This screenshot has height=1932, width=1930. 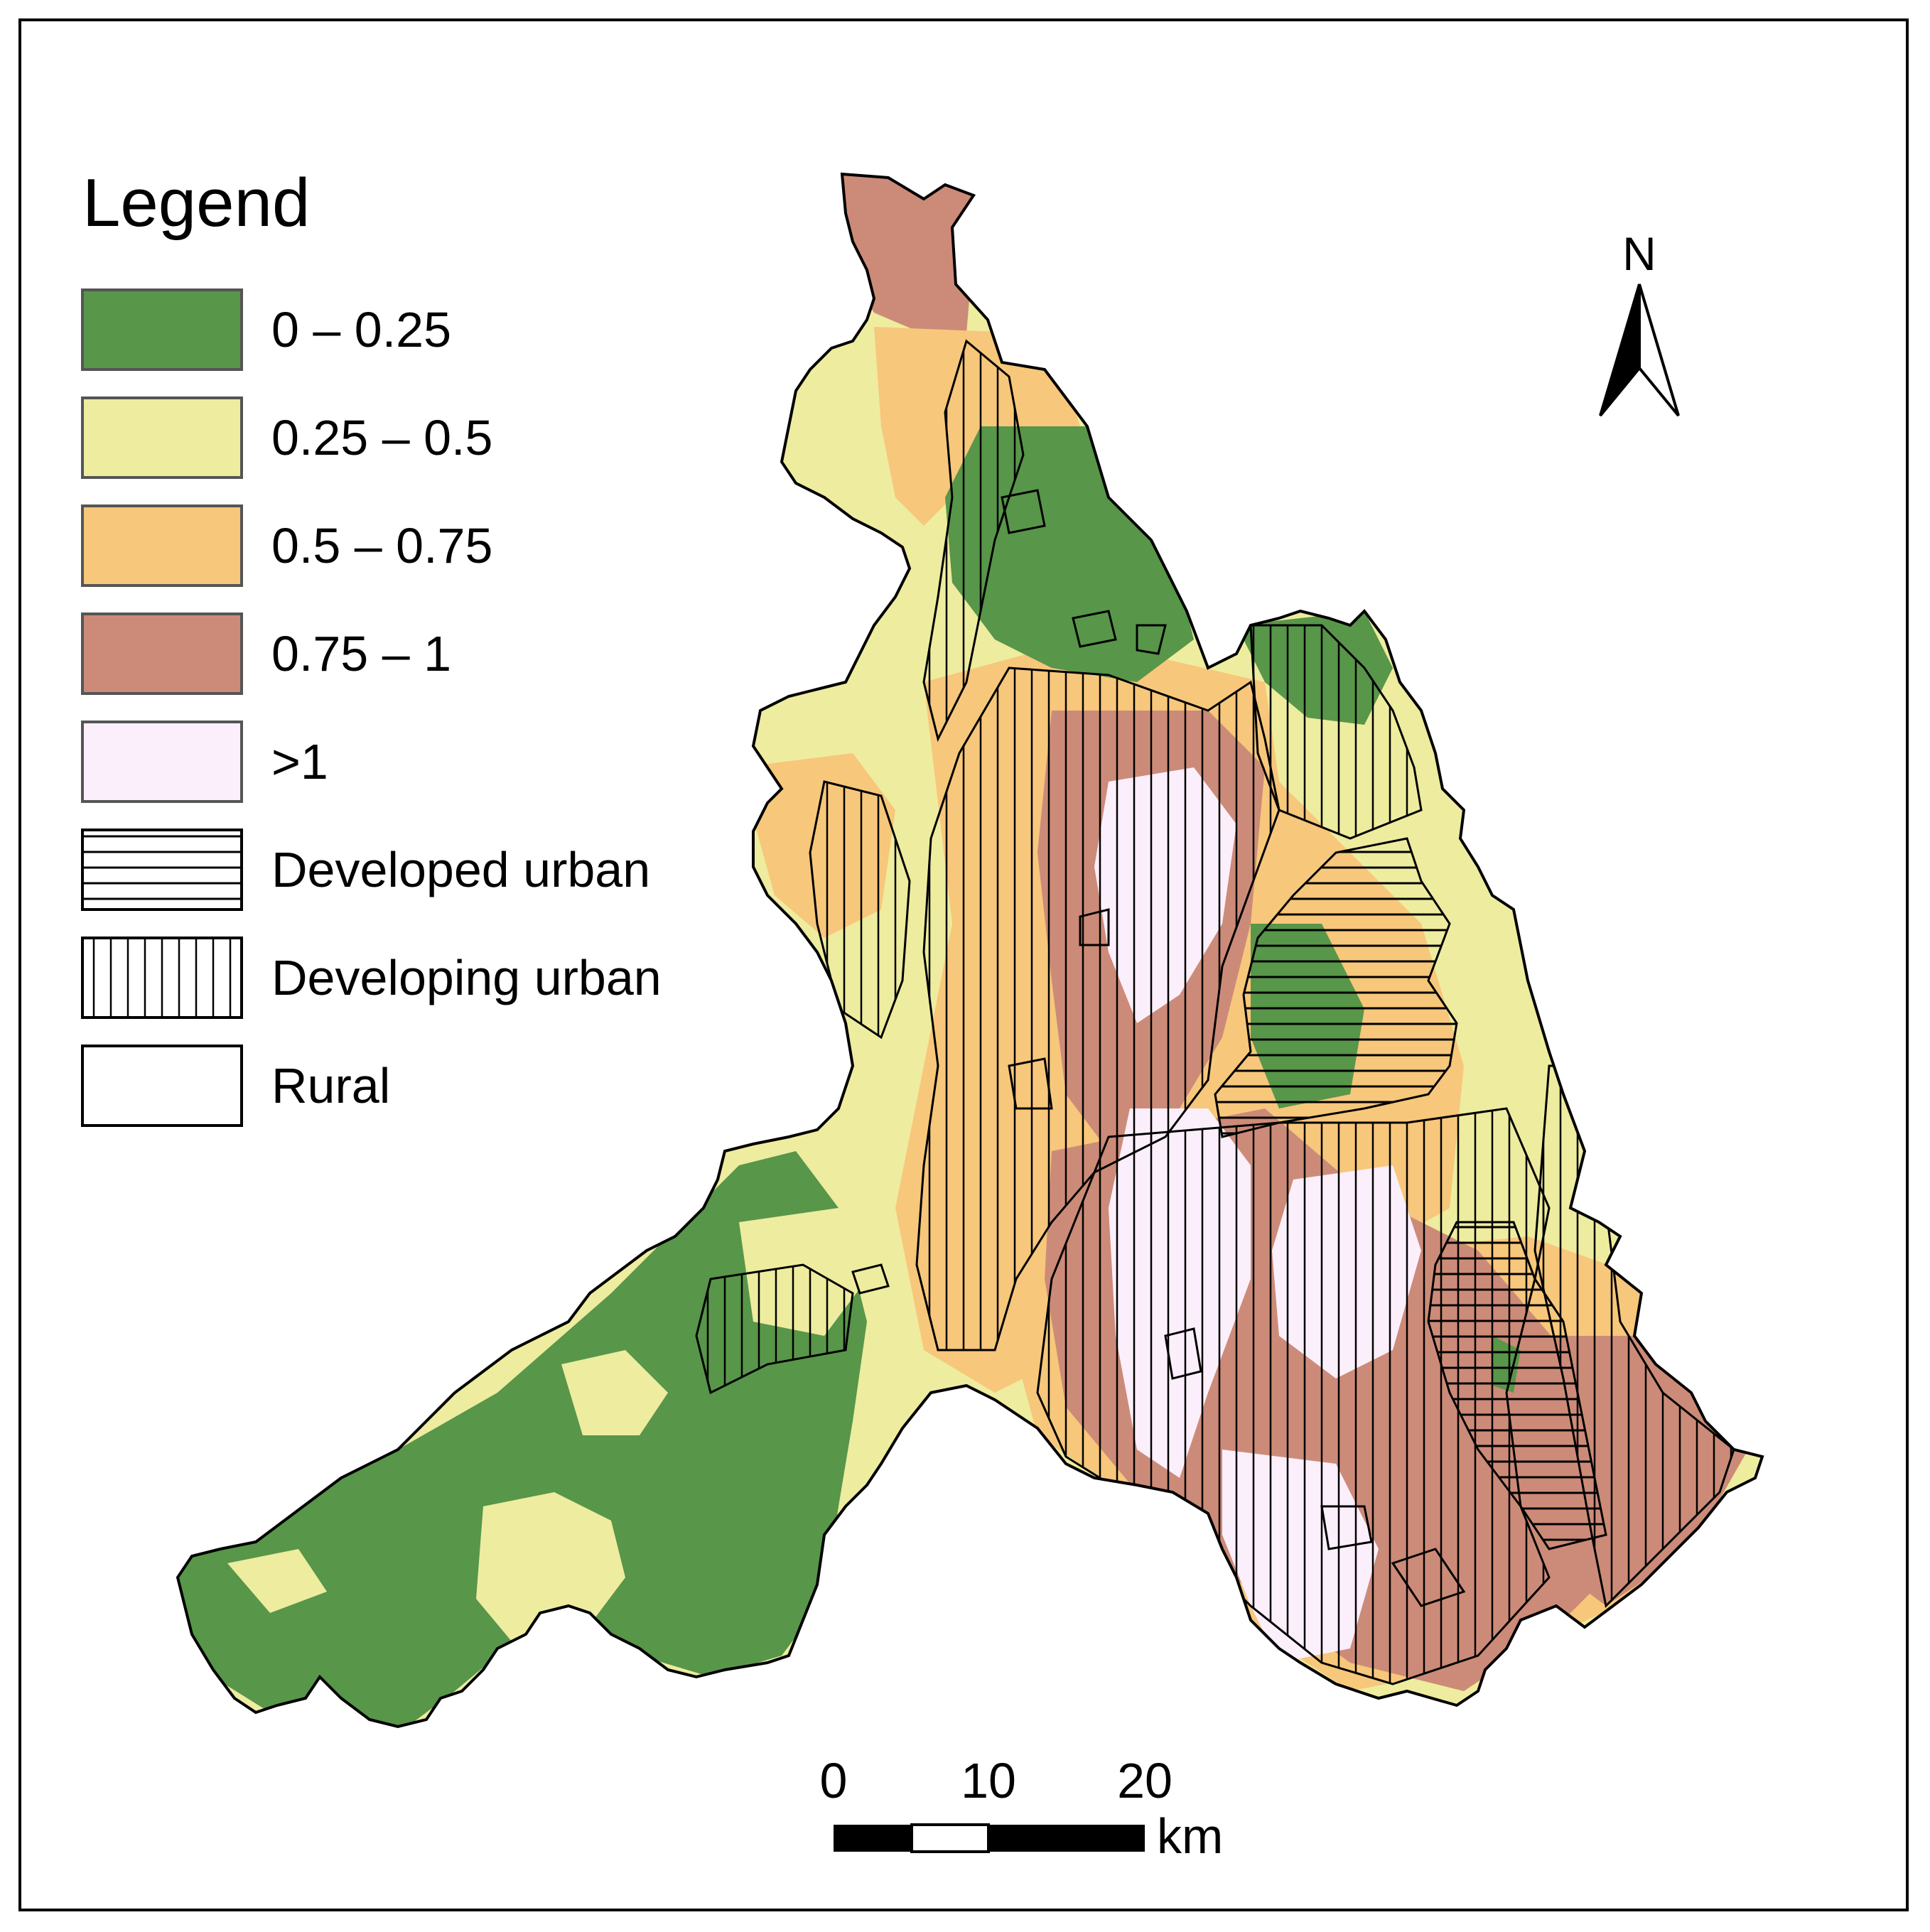 I want to click on legend-label-5: Developed urban, so click(x=461, y=869).